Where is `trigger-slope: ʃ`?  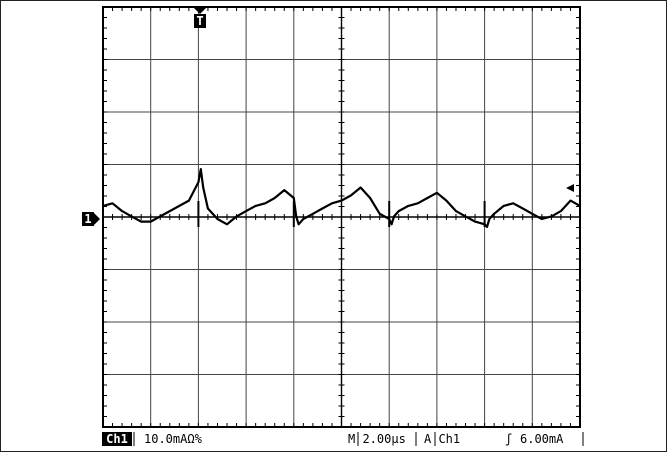
trigger-slope: ʃ is located at coordinates (508, 439).